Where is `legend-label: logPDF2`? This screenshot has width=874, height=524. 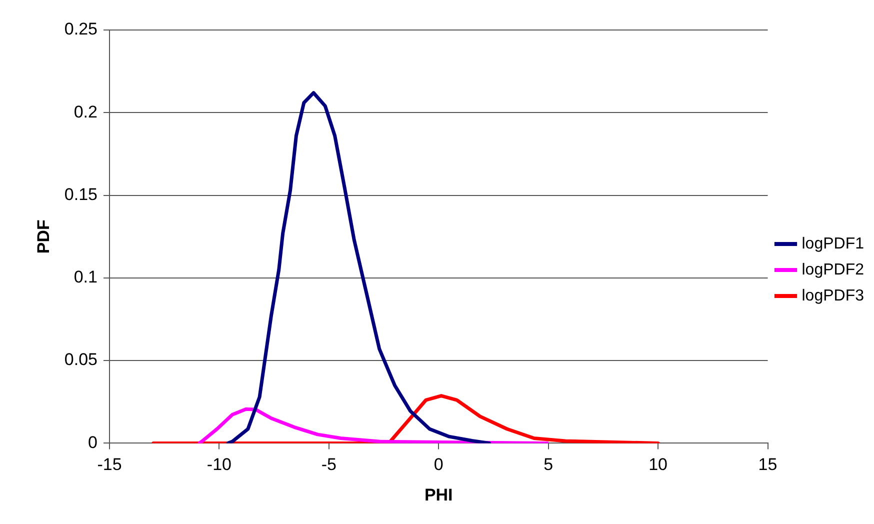 legend-label: logPDF2 is located at coordinates (833, 269).